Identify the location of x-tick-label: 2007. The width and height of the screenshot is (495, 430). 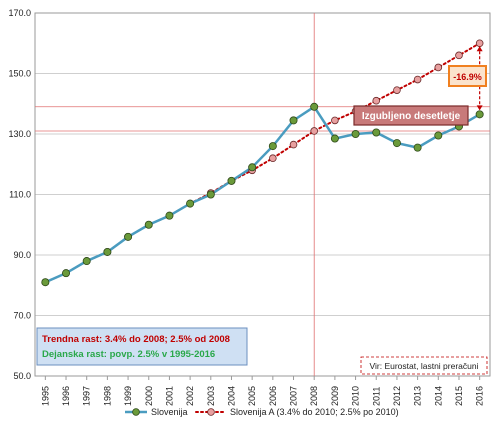
(294, 396).